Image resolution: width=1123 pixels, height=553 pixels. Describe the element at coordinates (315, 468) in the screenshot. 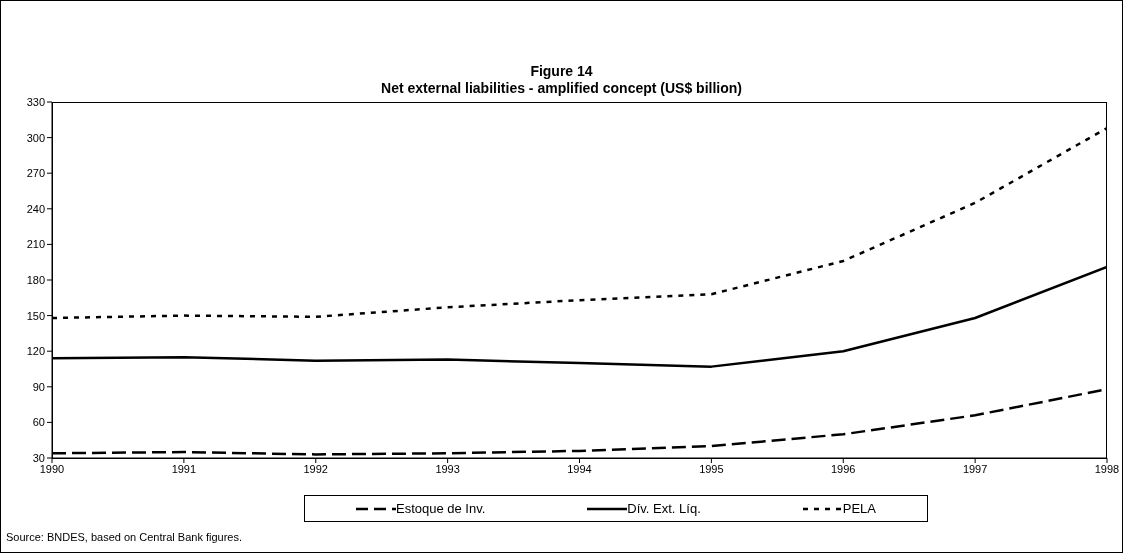

I see `x-tick-label: 1992` at that location.